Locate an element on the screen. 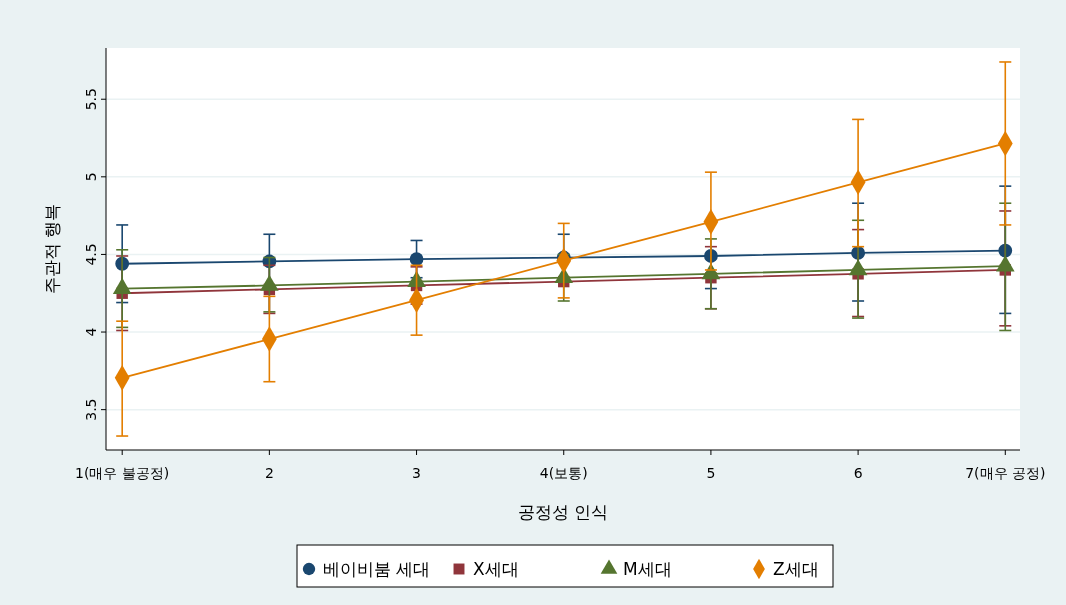 The image size is (1066, 605). x-axis-title: 공정성 인식 is located at coordinates (563, 512).